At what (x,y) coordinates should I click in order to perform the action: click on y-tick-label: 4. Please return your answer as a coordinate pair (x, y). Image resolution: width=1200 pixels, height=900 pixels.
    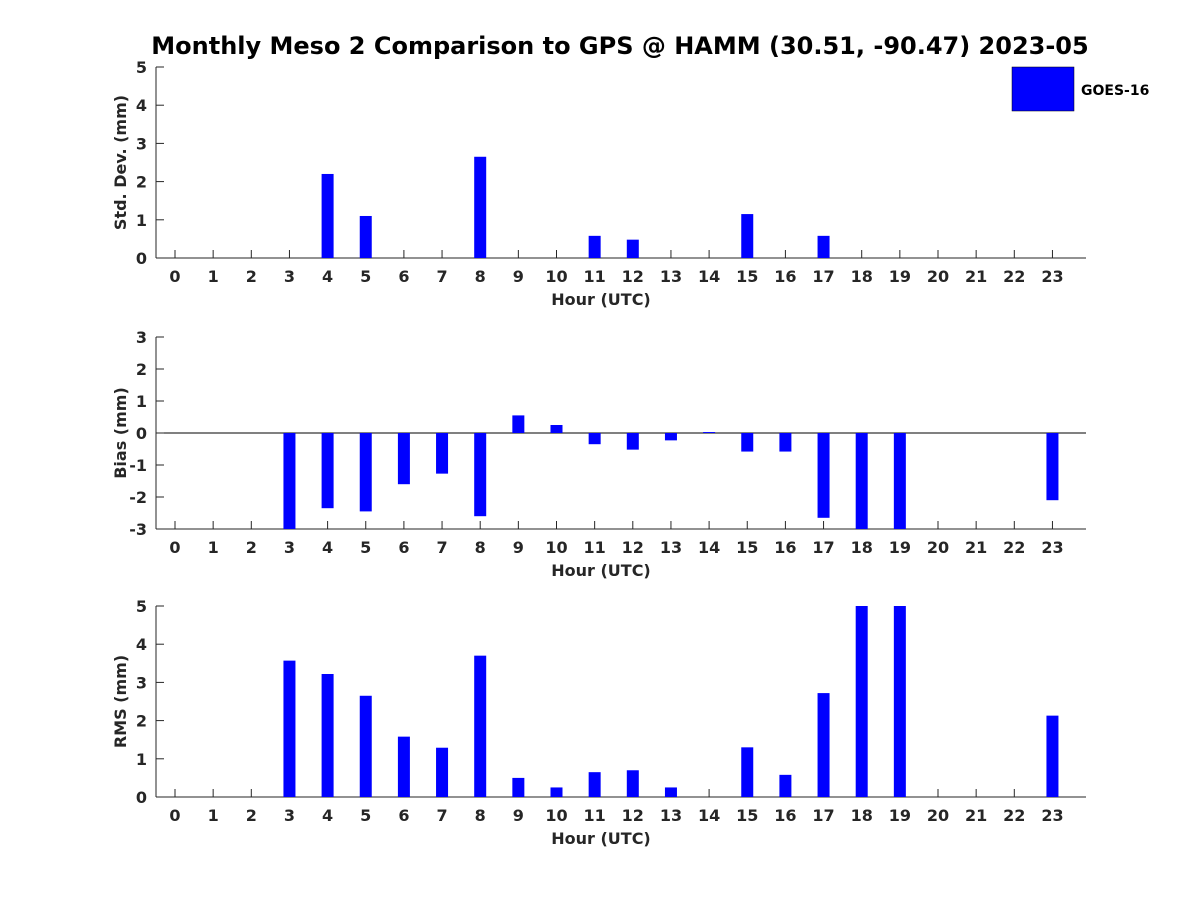
    Looking at the image, I should click on (141, 644).